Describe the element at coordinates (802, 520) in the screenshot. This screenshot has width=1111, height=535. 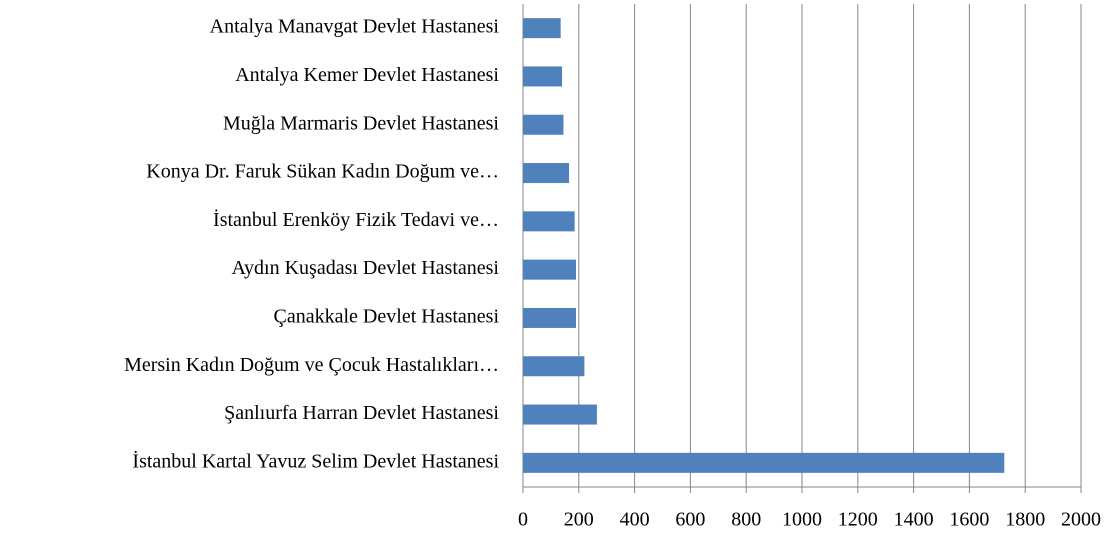
I see `x-tick-label: 1000` at that location.